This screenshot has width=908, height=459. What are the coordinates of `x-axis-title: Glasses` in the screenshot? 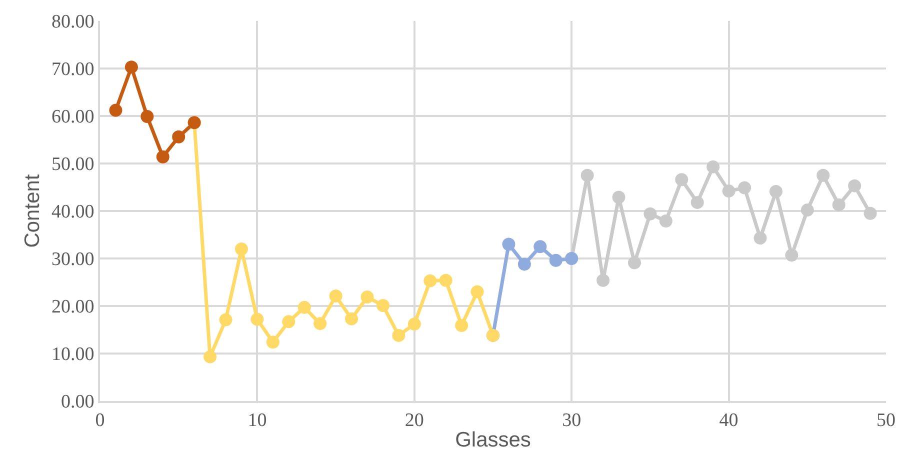 It's located at (493, 440).